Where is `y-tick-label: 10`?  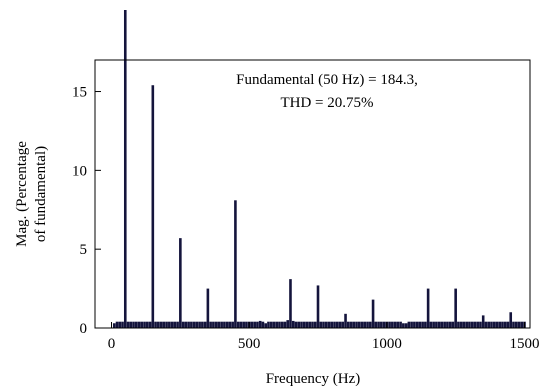 y-tick-label: 10 is located at coordinates (79, 171).